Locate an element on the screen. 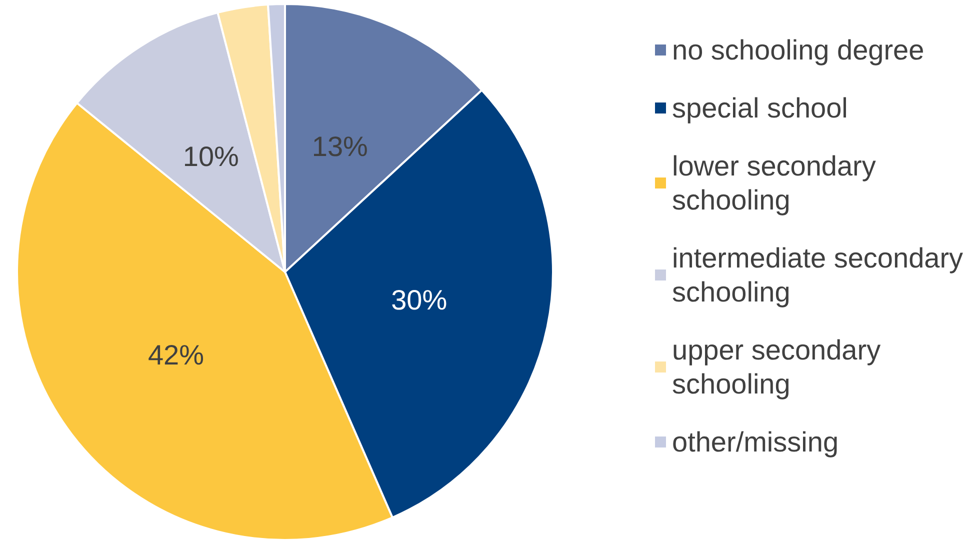  legend-label: special school is located at coordinates (760, 108).